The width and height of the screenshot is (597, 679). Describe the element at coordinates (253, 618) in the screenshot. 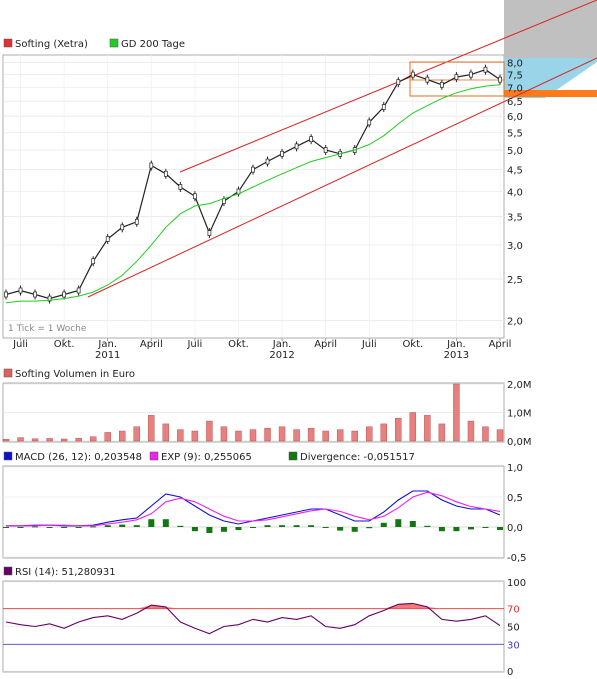

I see `rsi-series-group` at that location.